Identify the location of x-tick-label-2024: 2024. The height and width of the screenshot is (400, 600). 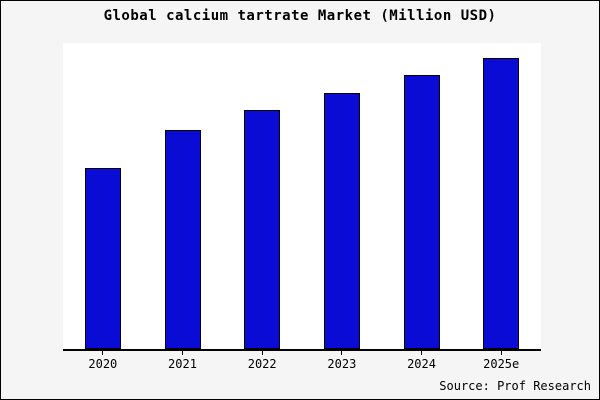
(422, 362).